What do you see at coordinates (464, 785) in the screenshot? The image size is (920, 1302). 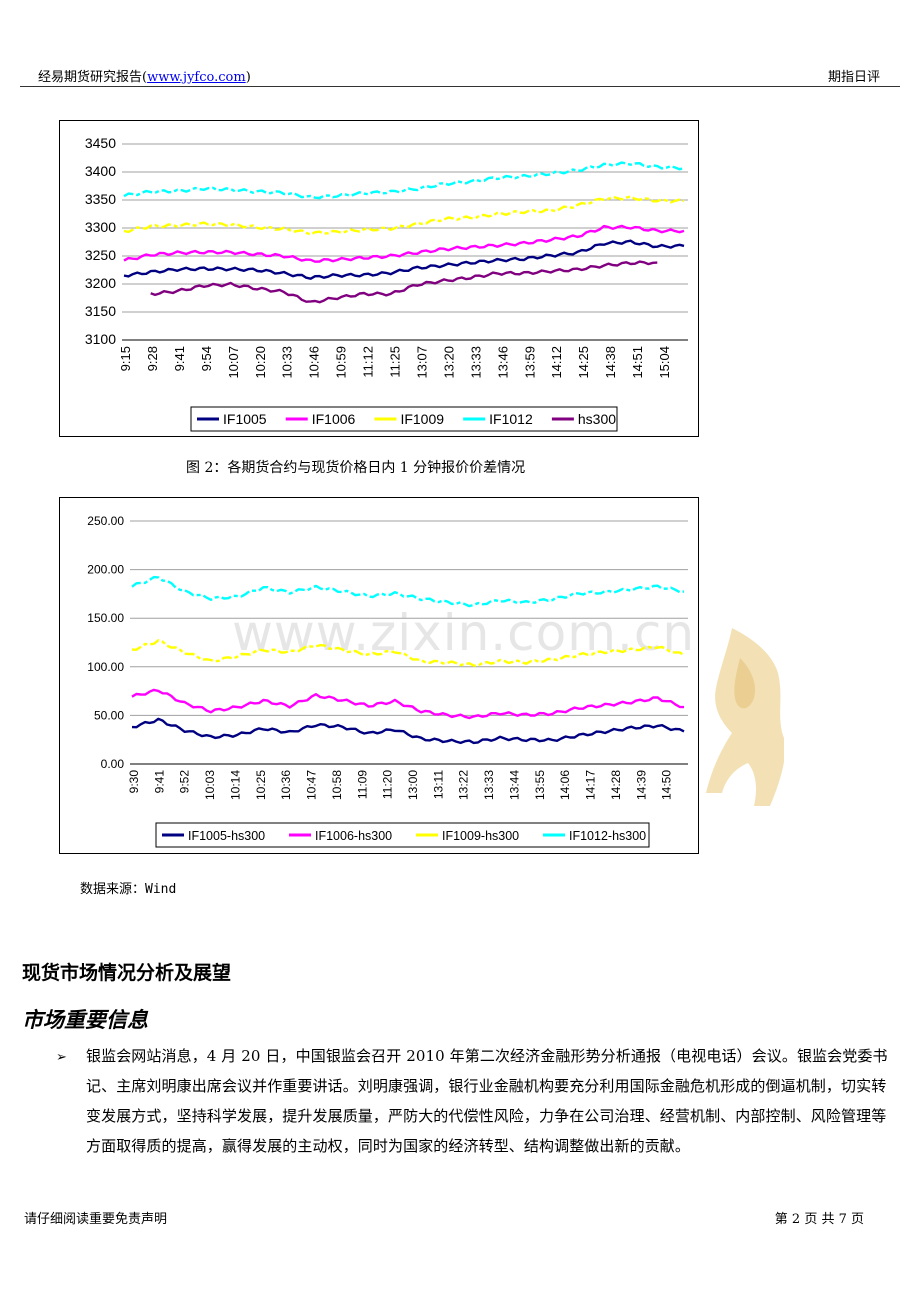 I see `x-tick-label: 13:22` at bounding box center [464, 785].